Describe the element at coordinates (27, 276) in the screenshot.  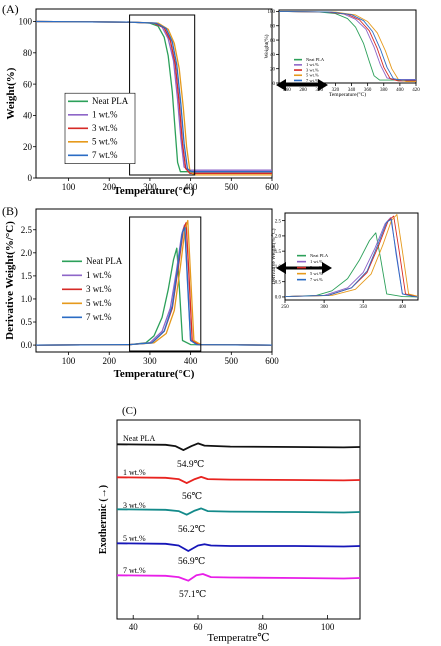
I see `panel-b-y-tick-label: 1.5` at that location.